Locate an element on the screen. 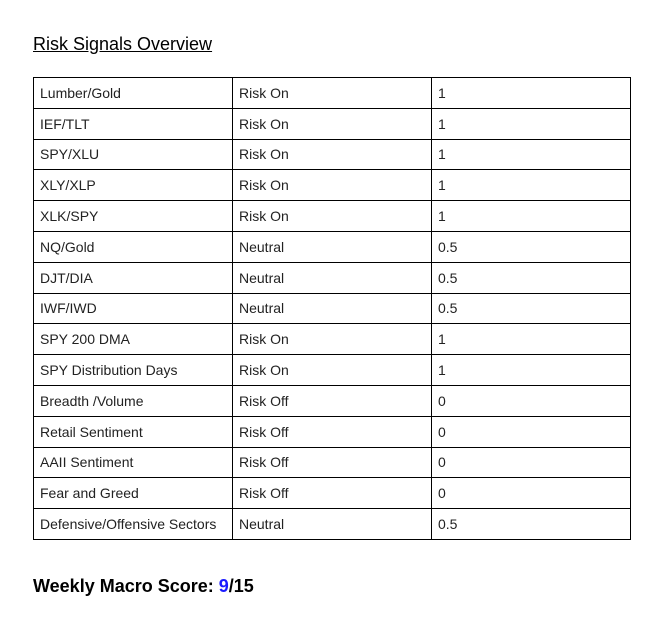  signal-name: XLK/SPY is located at coordinates (133, 216).